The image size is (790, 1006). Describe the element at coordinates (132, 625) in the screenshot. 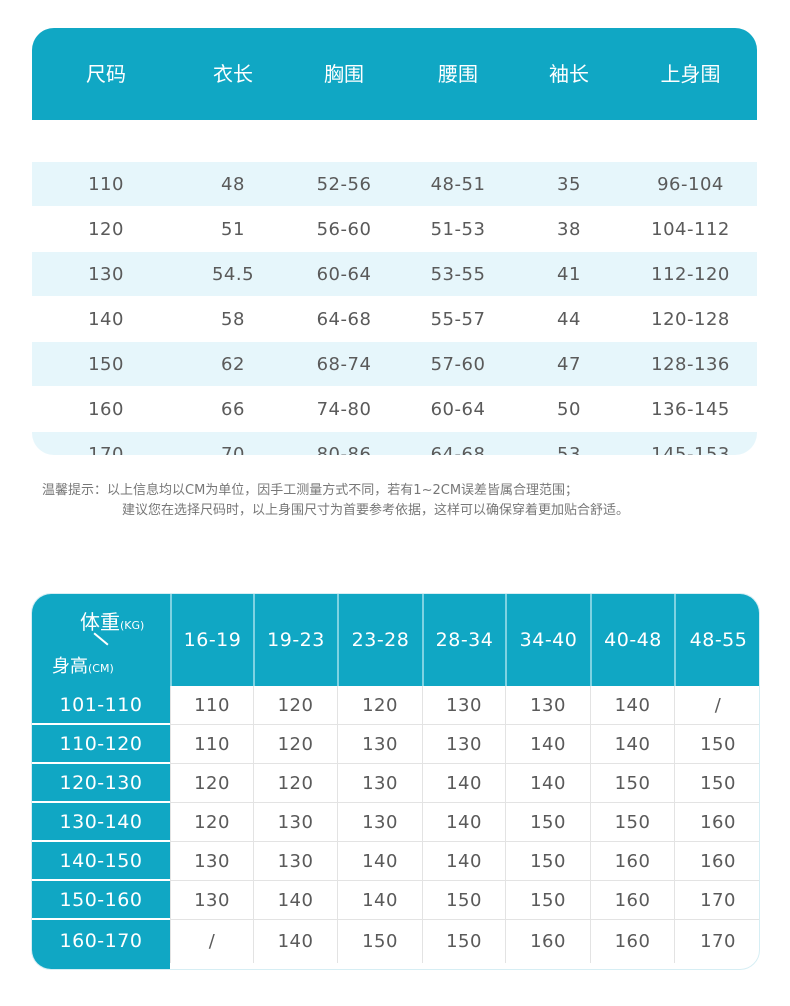

I see `weight-unit: (KG)` at that location.